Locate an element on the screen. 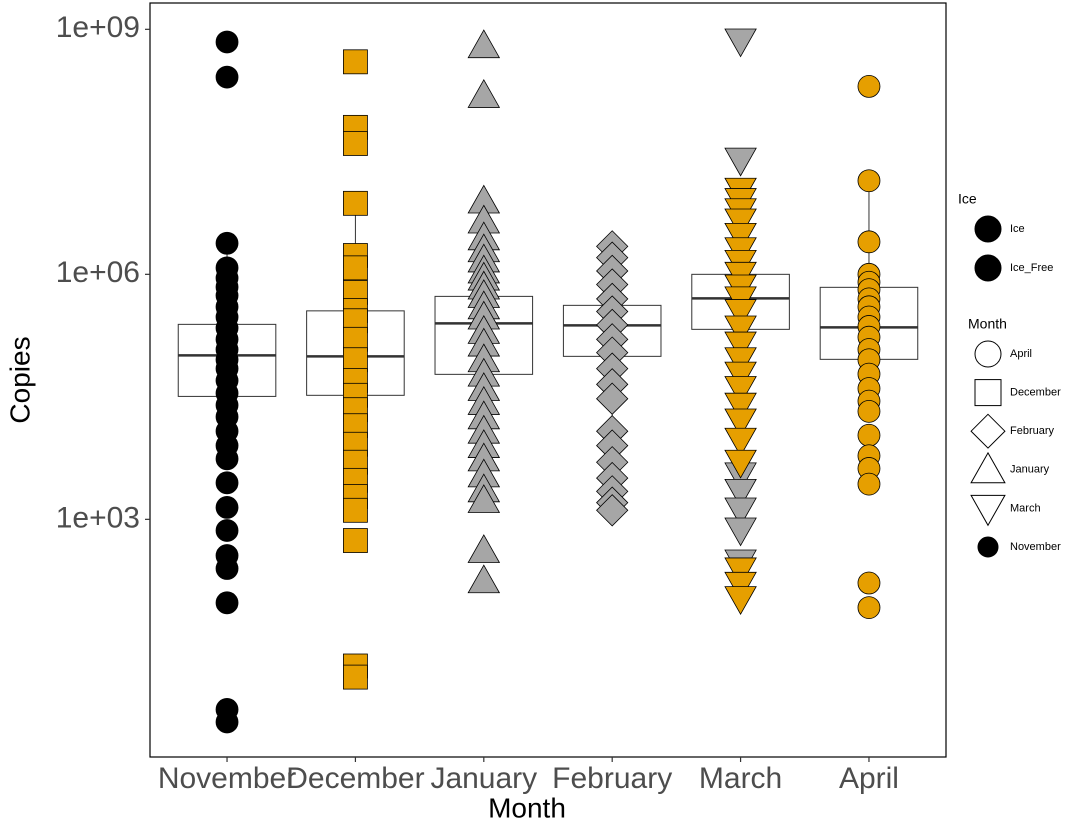 This screenshot has width=1070, height=826. legend-label: March is located at coordinates (1025, 508).